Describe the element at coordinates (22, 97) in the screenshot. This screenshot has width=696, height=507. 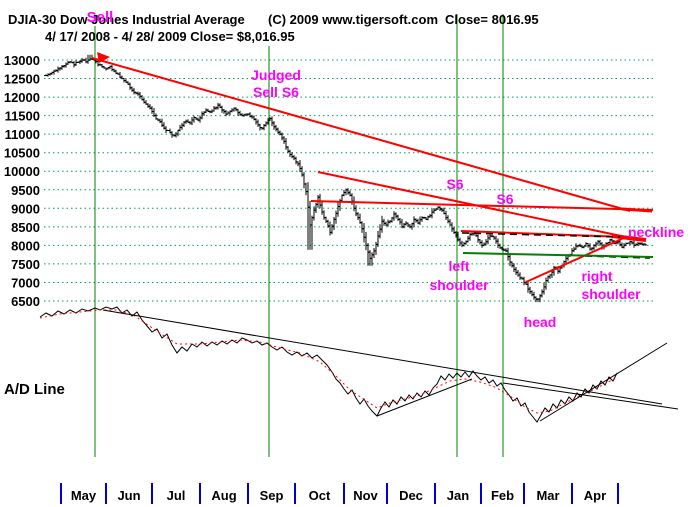
I see `y-axis-label: 12000` at that location.